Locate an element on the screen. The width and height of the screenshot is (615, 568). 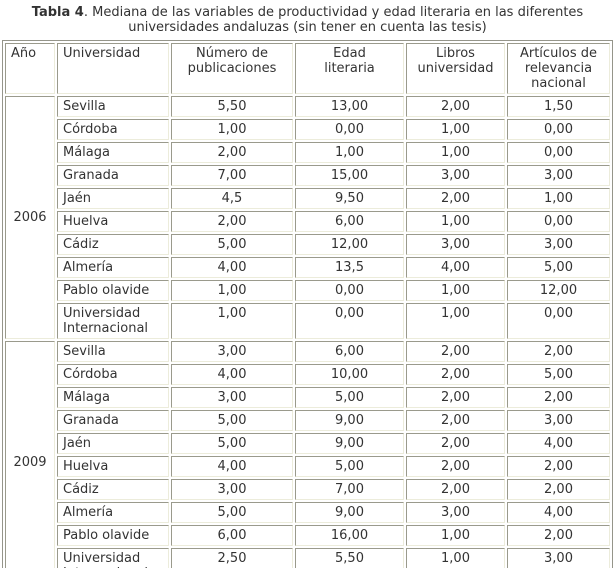
year-cell: 2006 is located at coordinates (30, 217).